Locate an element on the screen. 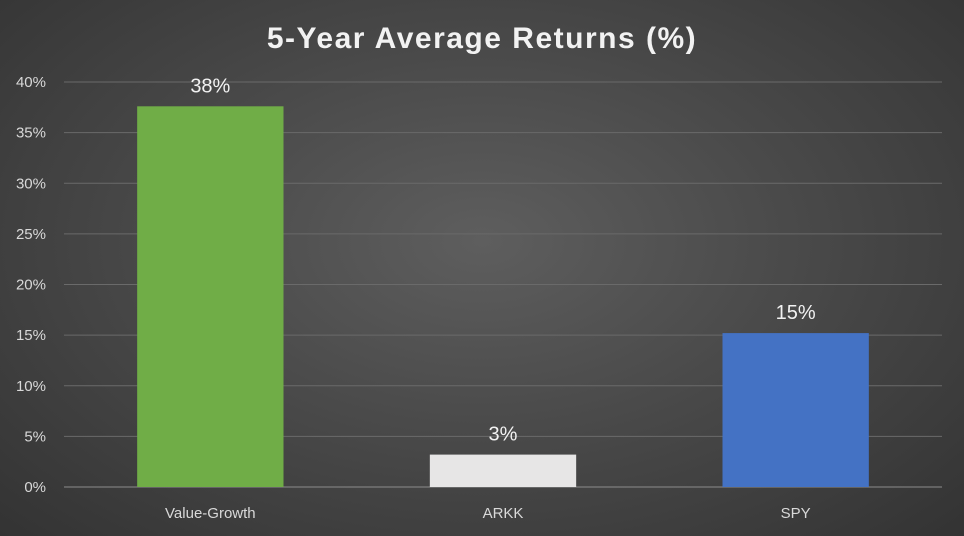 The height and width of the screenshot is (536, 964). x-tick-label: Value-Growth is located at coordinates (210, 513).